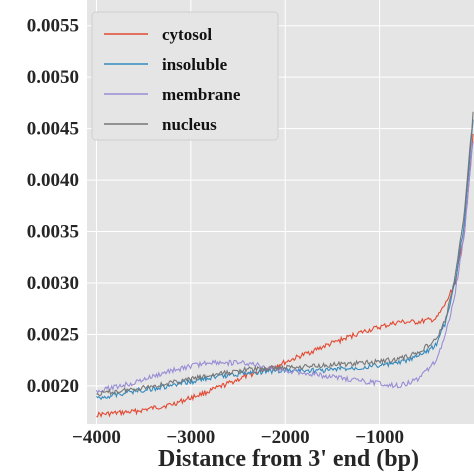 The height and width of the screenshot is (474, 474). What do you see at coordinates (53, 283) in the screenshot?
I see `y-tick-label: 0.0030` at bounding box center [53, 283].